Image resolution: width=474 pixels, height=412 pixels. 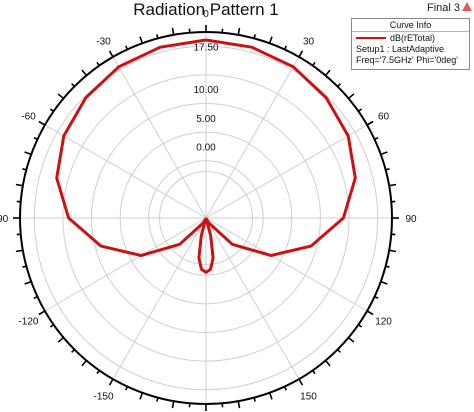 What do you see at coordinates (309, 41) in the screenshot?
I see `angle-tick-label: 30` at bounding box center [309, 41].